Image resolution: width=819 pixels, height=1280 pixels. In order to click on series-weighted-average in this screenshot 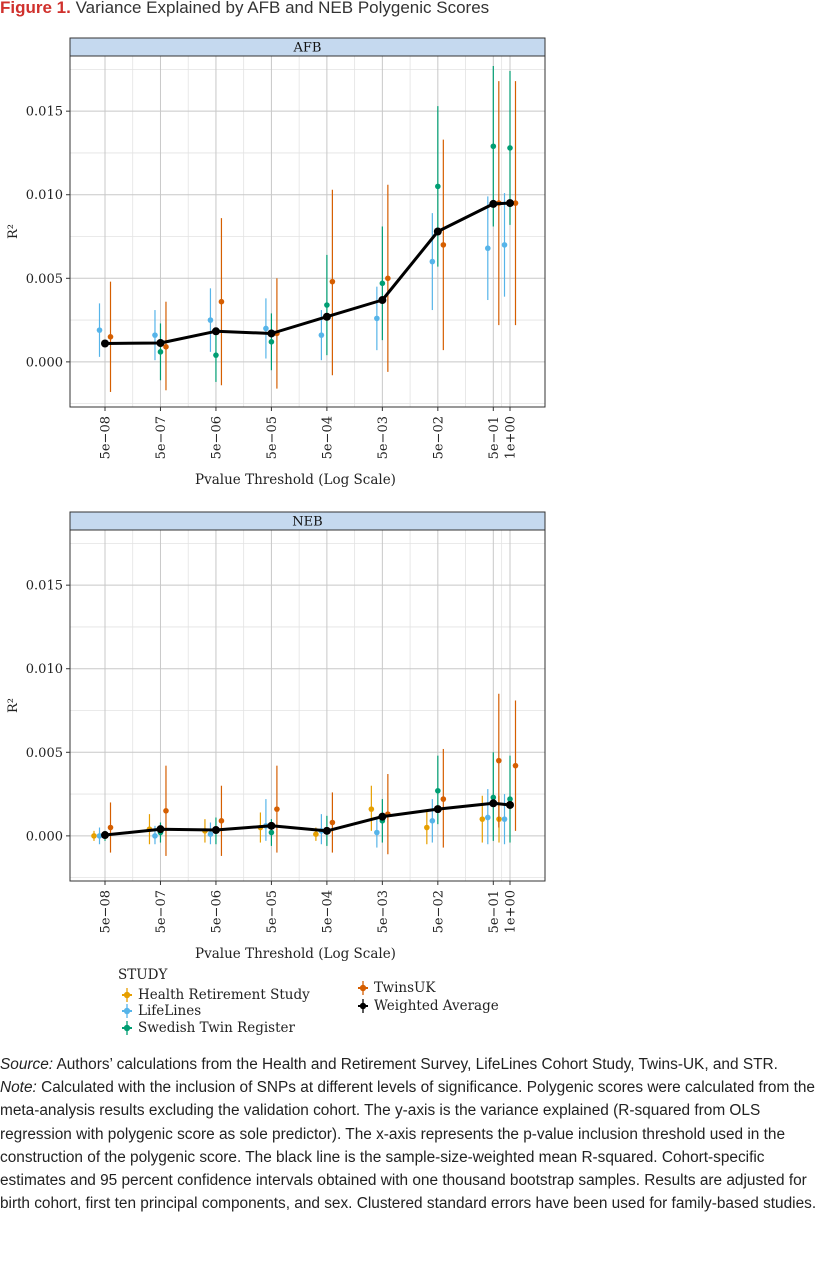, I will do `click(307, 273)`.